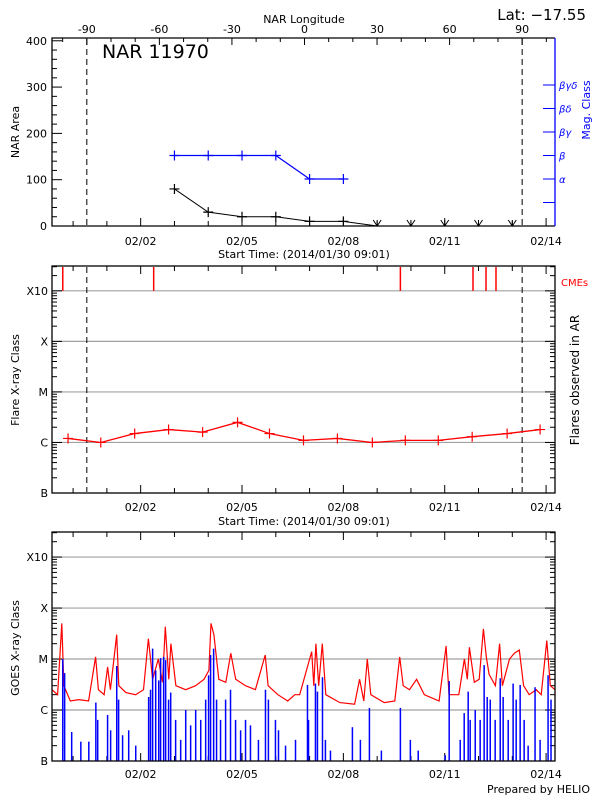 Image resolution: width=600 pixels, height=800 pixels. What do you see at coordinates (304, 521) in the screenshot?
I see `panel2-x-axis-title: Start Time: (2014/01/30 09:01)` at bounding box center [304, 521].